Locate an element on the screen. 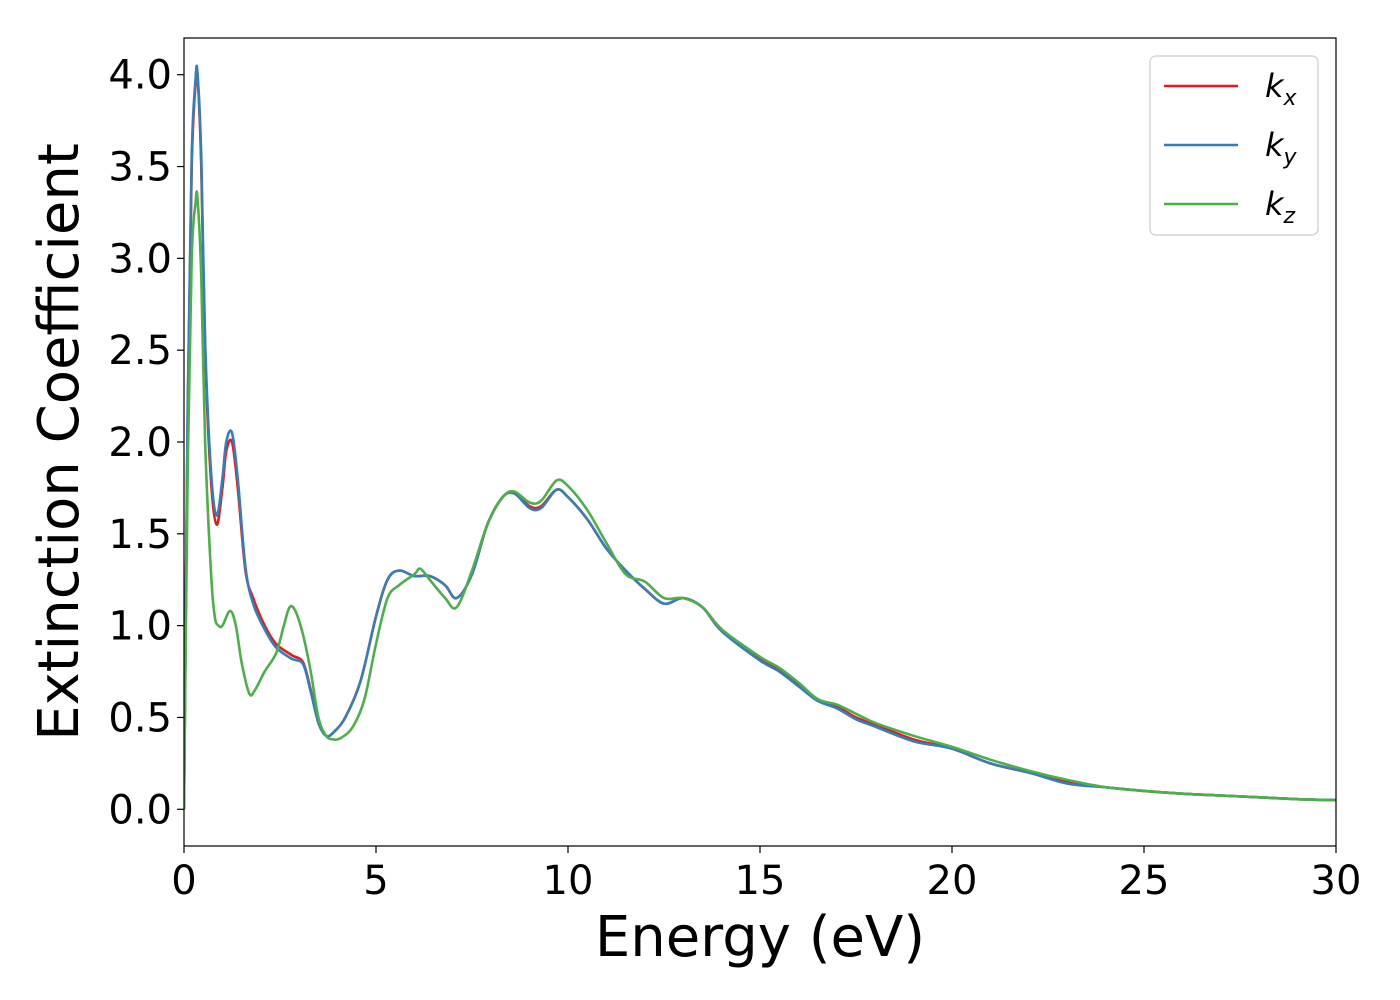 This screenshot has height=1000, width=1400. x-tick-label: 30 is located at coordinates (1336, 881).